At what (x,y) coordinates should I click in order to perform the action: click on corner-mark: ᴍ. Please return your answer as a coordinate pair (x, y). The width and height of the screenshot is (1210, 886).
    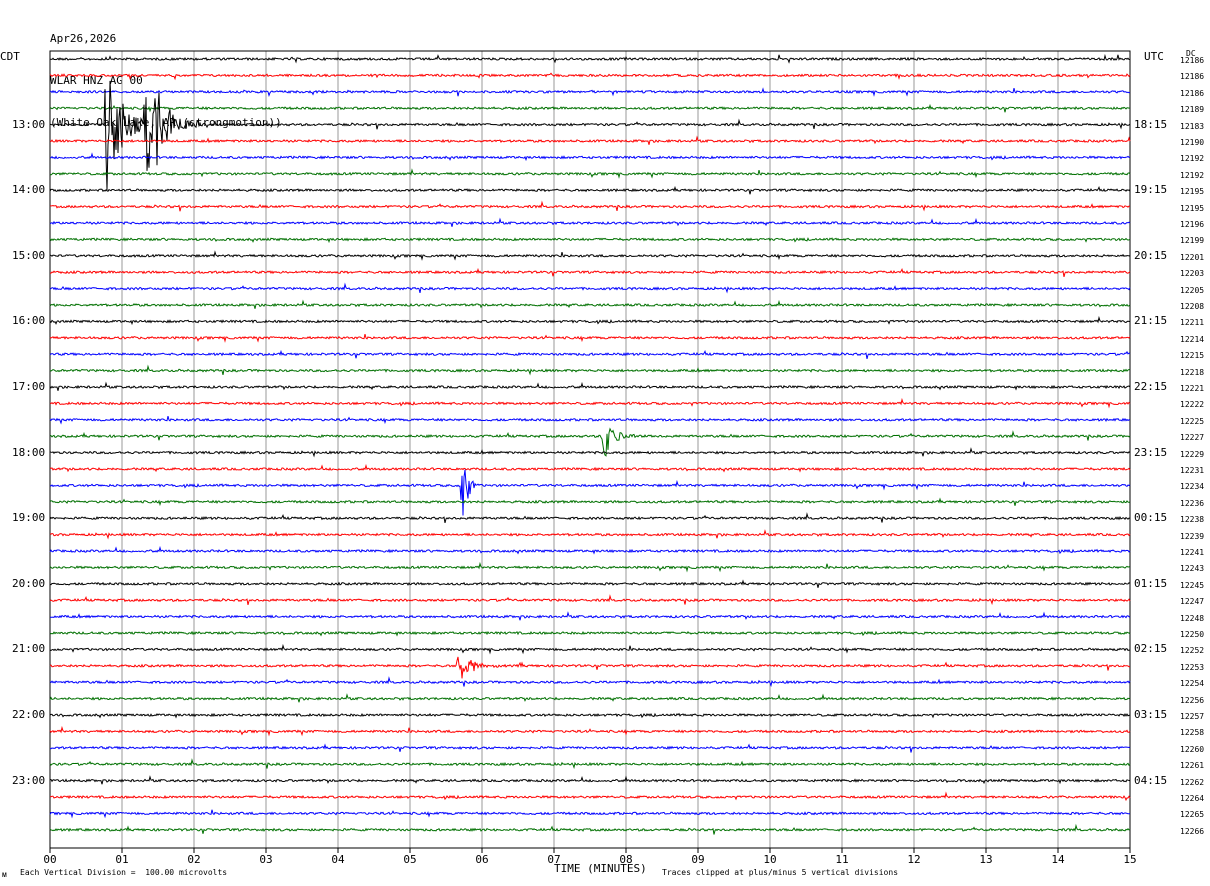
    Looking at the image, I should click on (4, 874).